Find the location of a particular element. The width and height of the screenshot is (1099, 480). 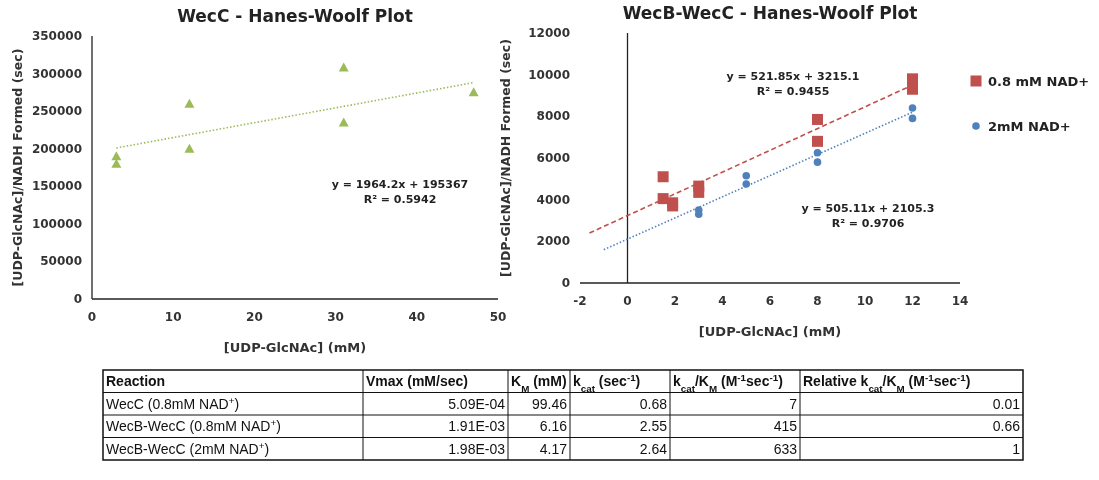

chart-title: WecC - Hanes-Woolf Plot is located at coordinates (295, 16).